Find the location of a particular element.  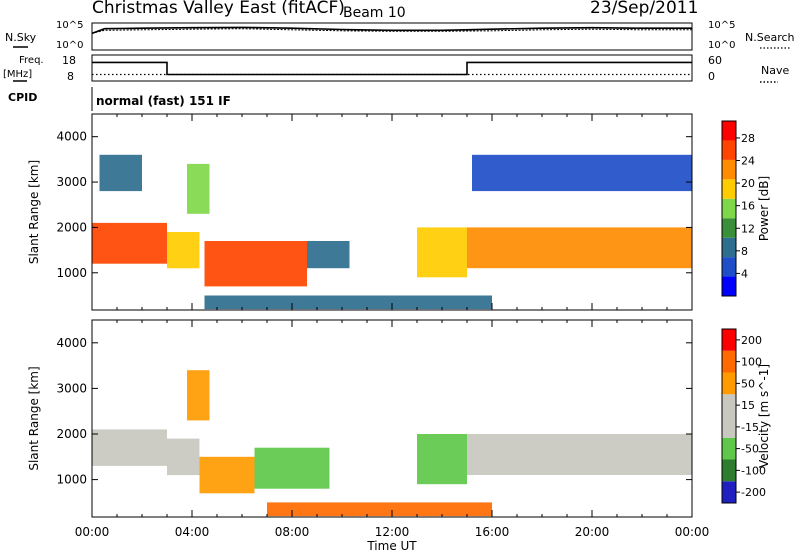

power-cbar-label-4: 20 is located at coordinates (748, 183).